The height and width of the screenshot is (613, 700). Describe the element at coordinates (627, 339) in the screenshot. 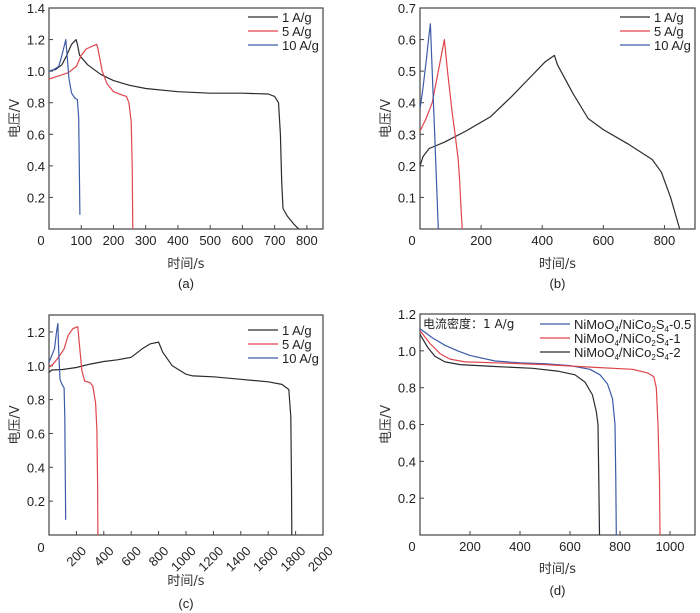

I see `legend-label: NiMoO4/NiCo2S4-1` at that location.